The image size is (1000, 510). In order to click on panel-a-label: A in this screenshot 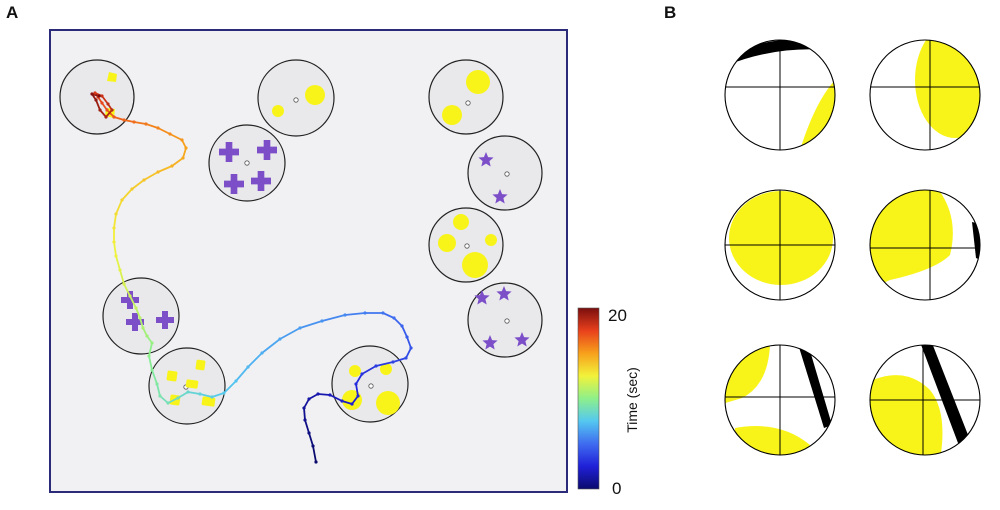, I will do `click(12, 12)`.